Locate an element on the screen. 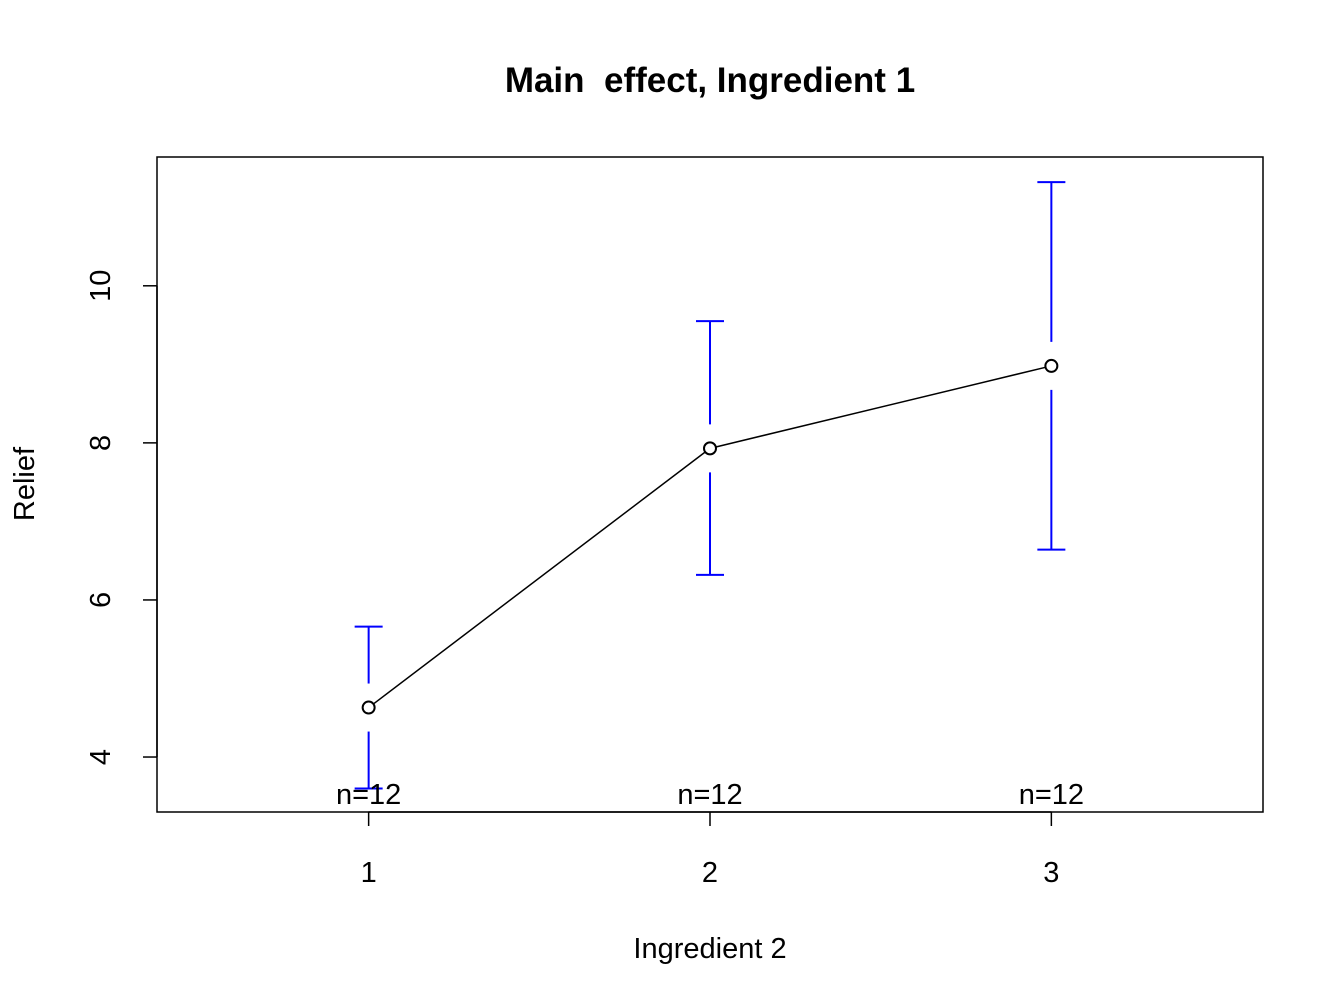 The image size is (1344, 1008). x-tick-label: 1 is located at coordinates (369, 873).